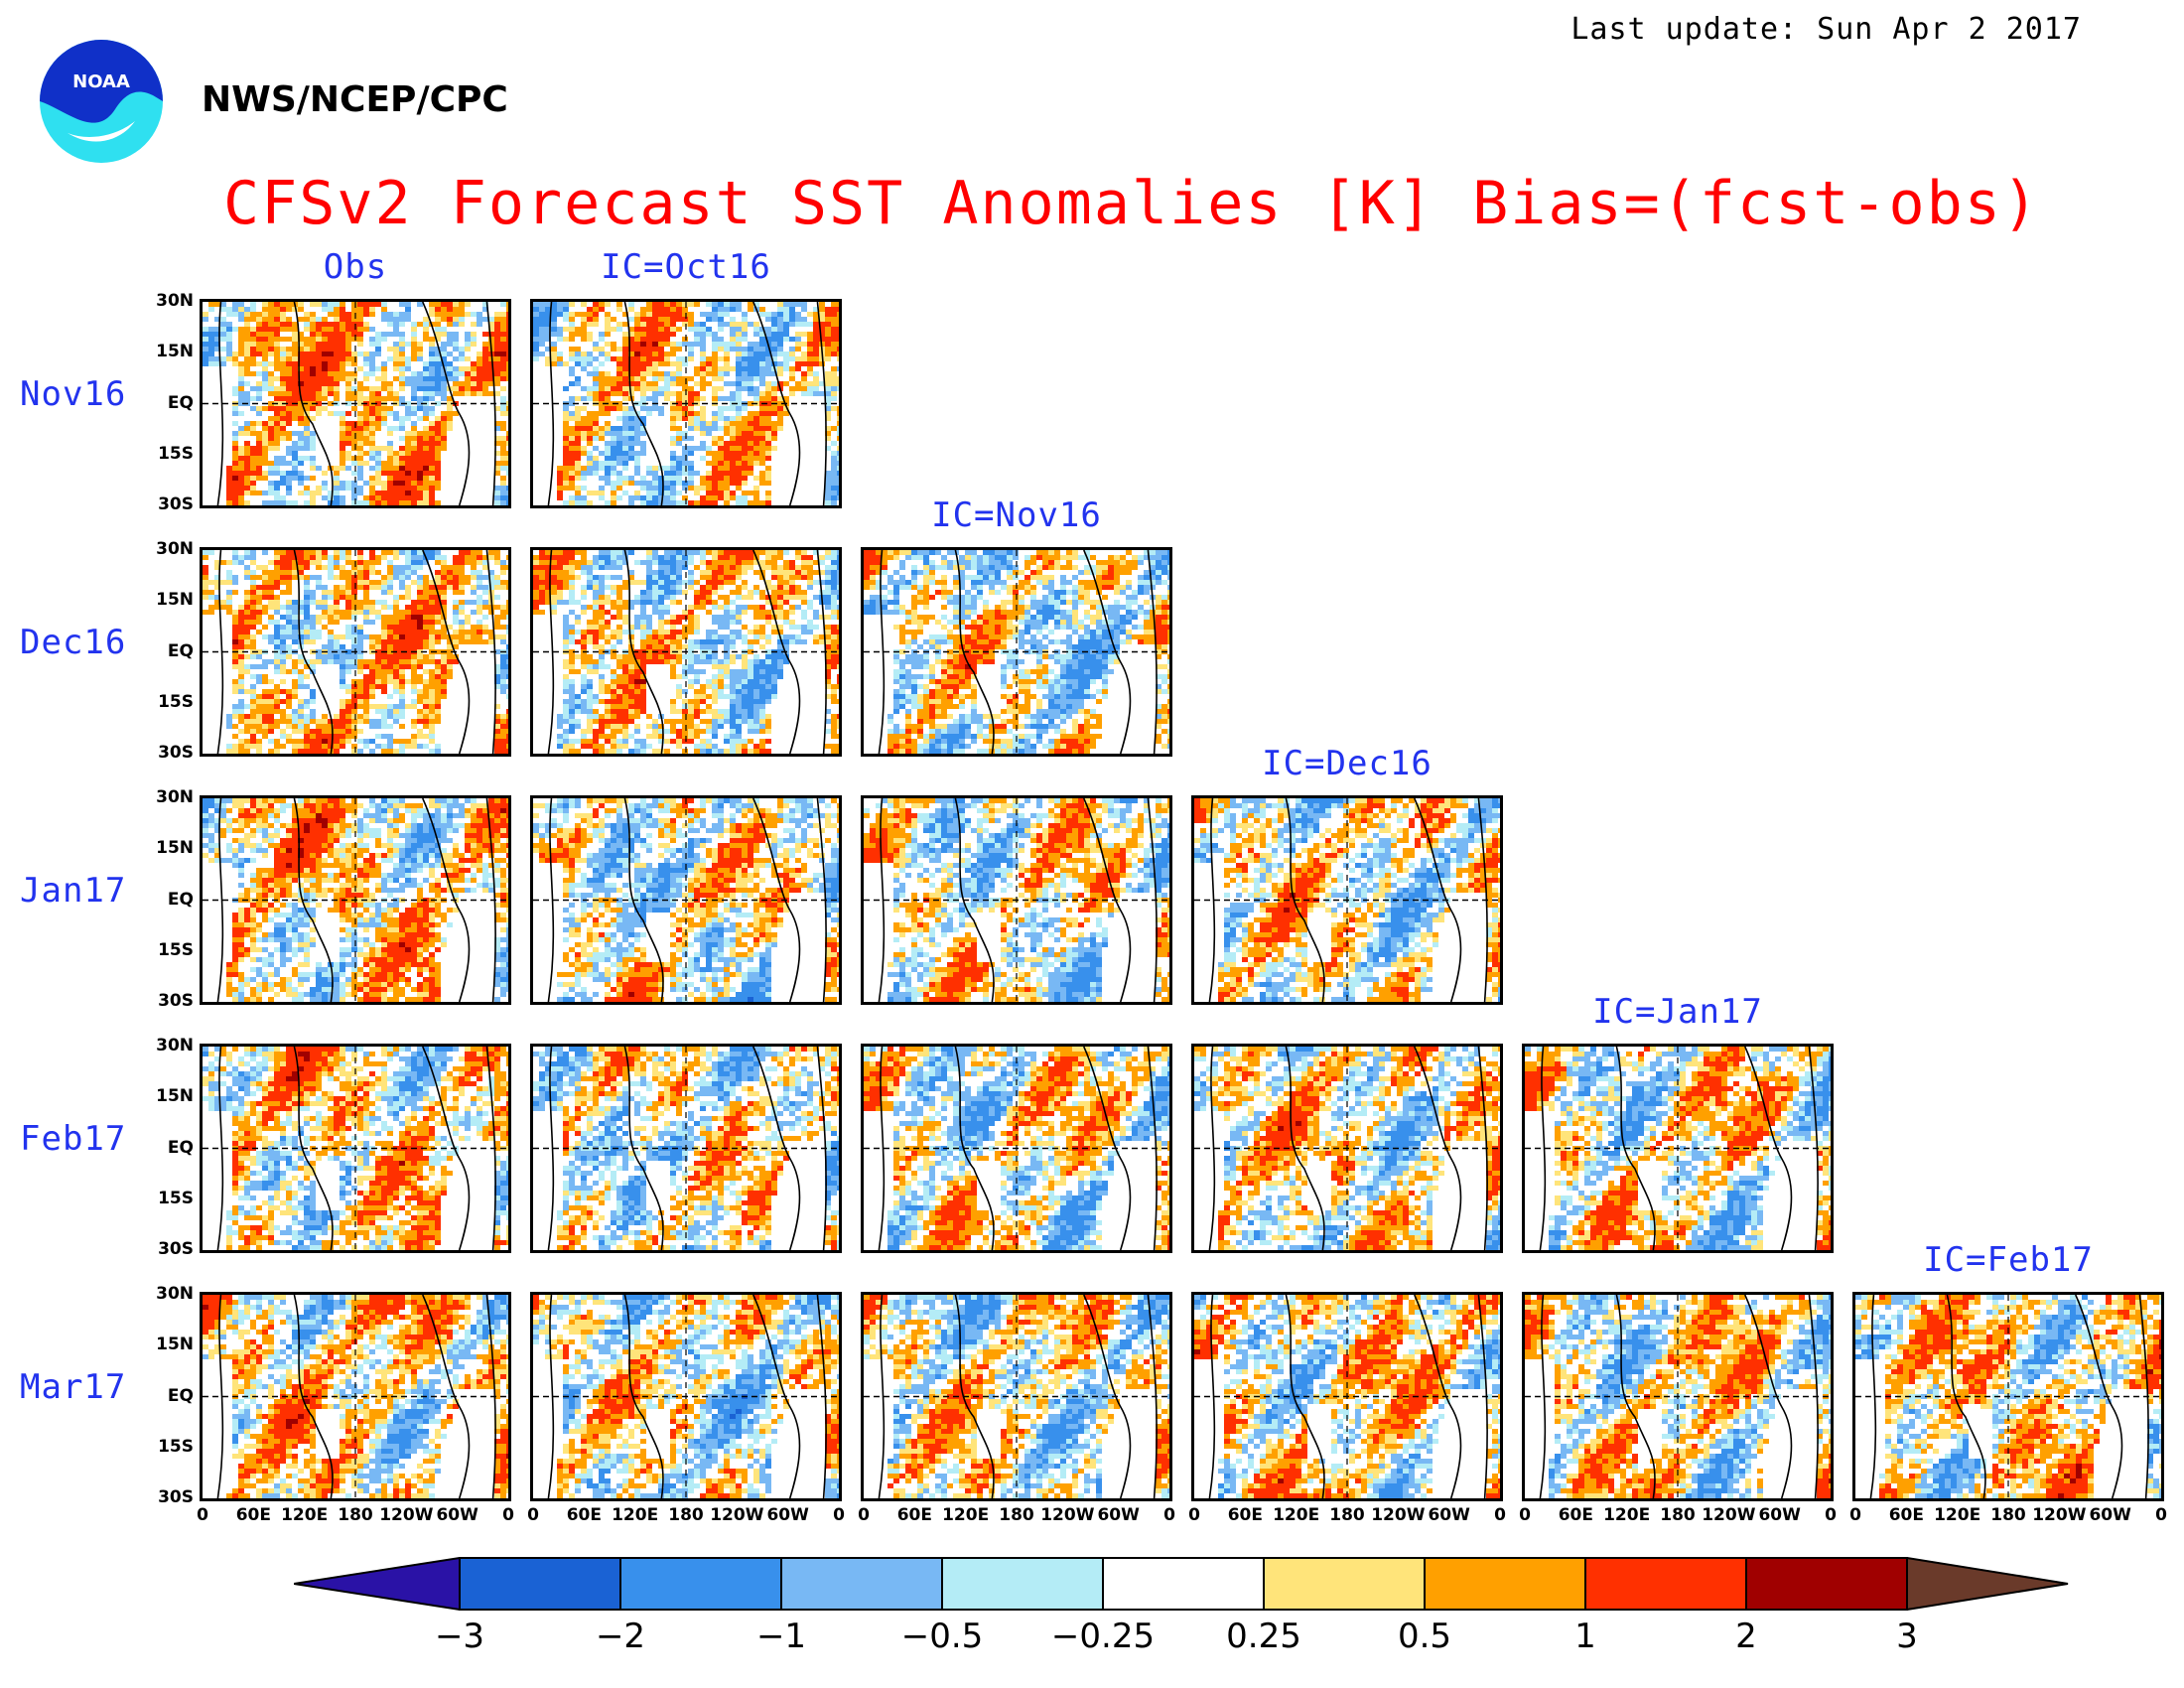 Image resolution: width=2184 pixels, height=1688 pixels. Describe the element at coordinates (79, 891) in the screenshot. I see `row-label: Jan17` at that location.